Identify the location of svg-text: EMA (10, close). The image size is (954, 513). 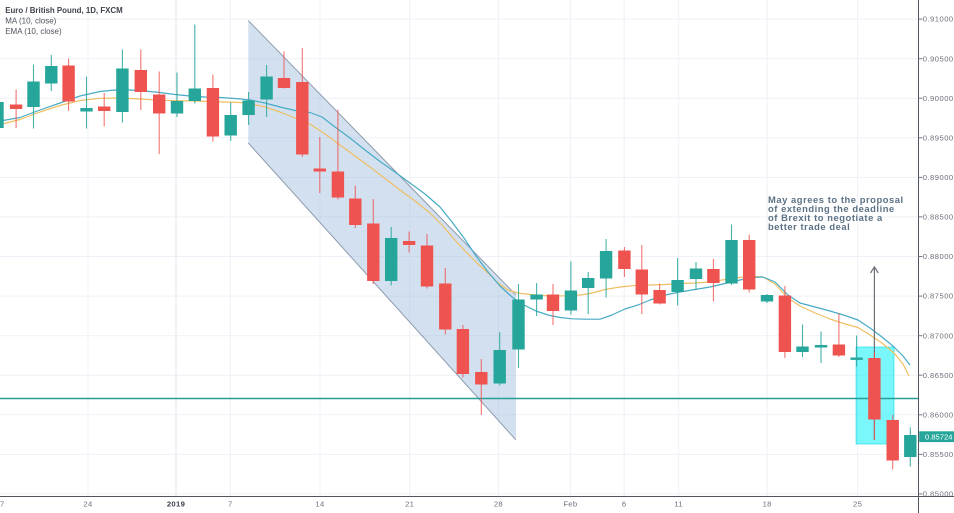
(33, 31).